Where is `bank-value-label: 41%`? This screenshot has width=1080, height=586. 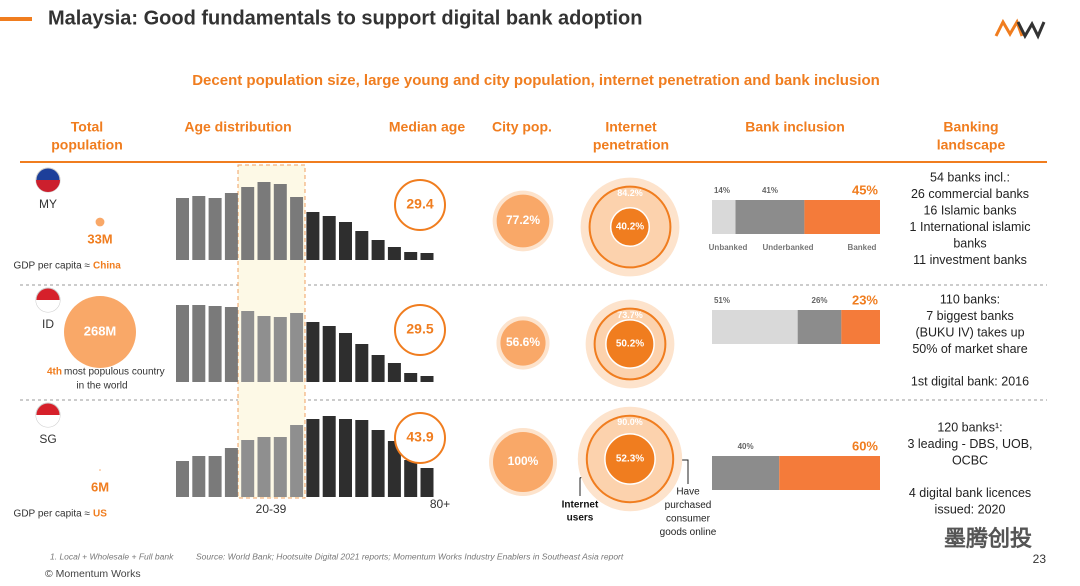 bank-value-label: 41% is located at coordinates (770, 190).